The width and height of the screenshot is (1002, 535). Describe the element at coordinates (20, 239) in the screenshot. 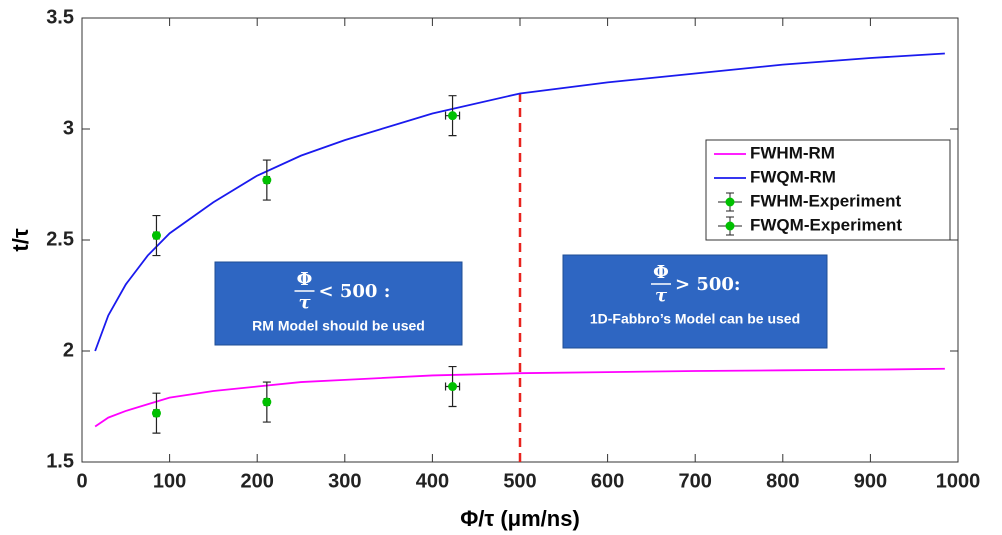

I see `y-axis-label: t/τ` at that location.